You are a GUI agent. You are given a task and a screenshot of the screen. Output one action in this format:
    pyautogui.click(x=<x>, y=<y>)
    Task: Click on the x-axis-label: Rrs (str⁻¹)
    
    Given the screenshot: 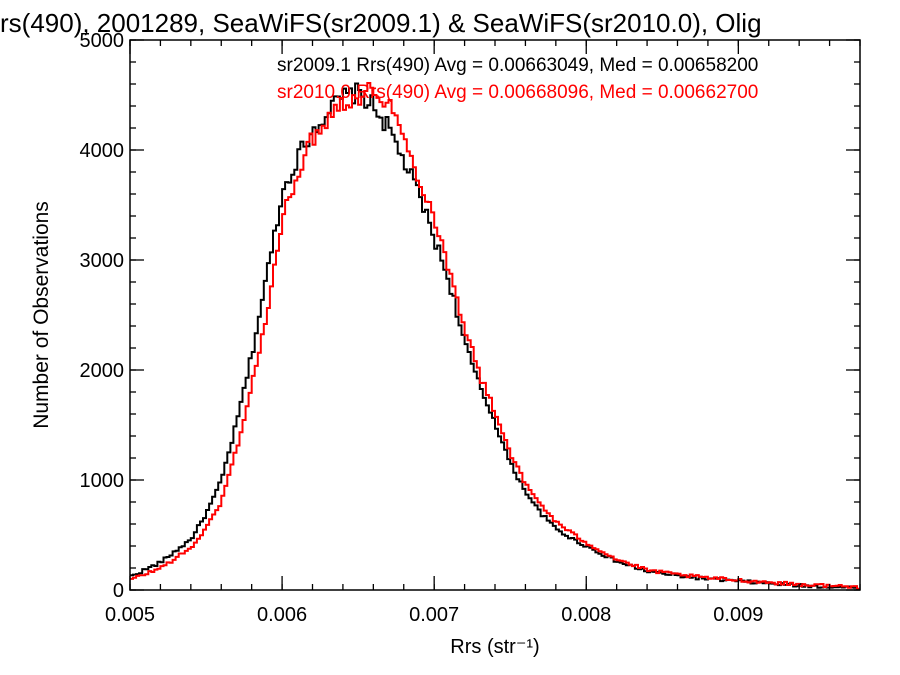 What is the action you would take?
    pyautogui.click(x=494, y=647)
    